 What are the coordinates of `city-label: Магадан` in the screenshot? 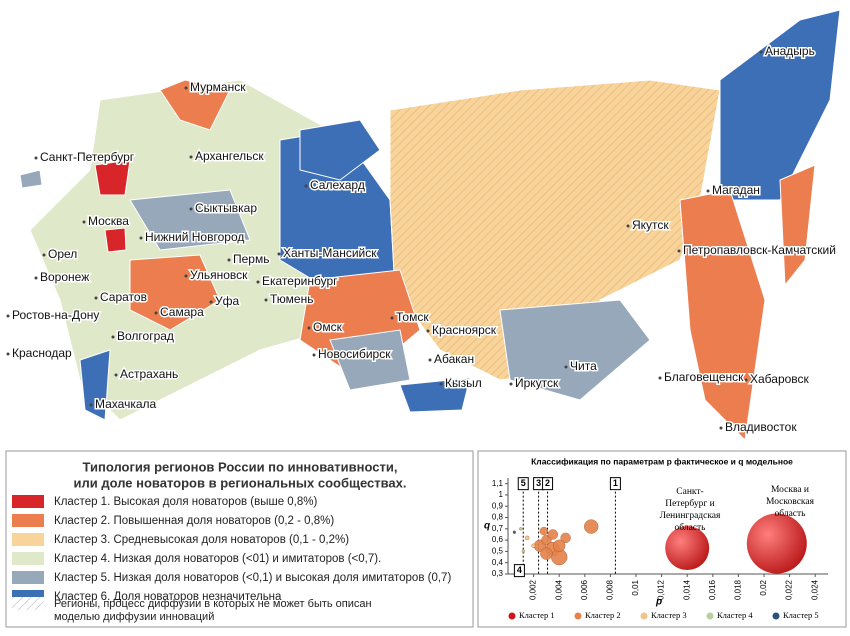 It's located at (736, 190).